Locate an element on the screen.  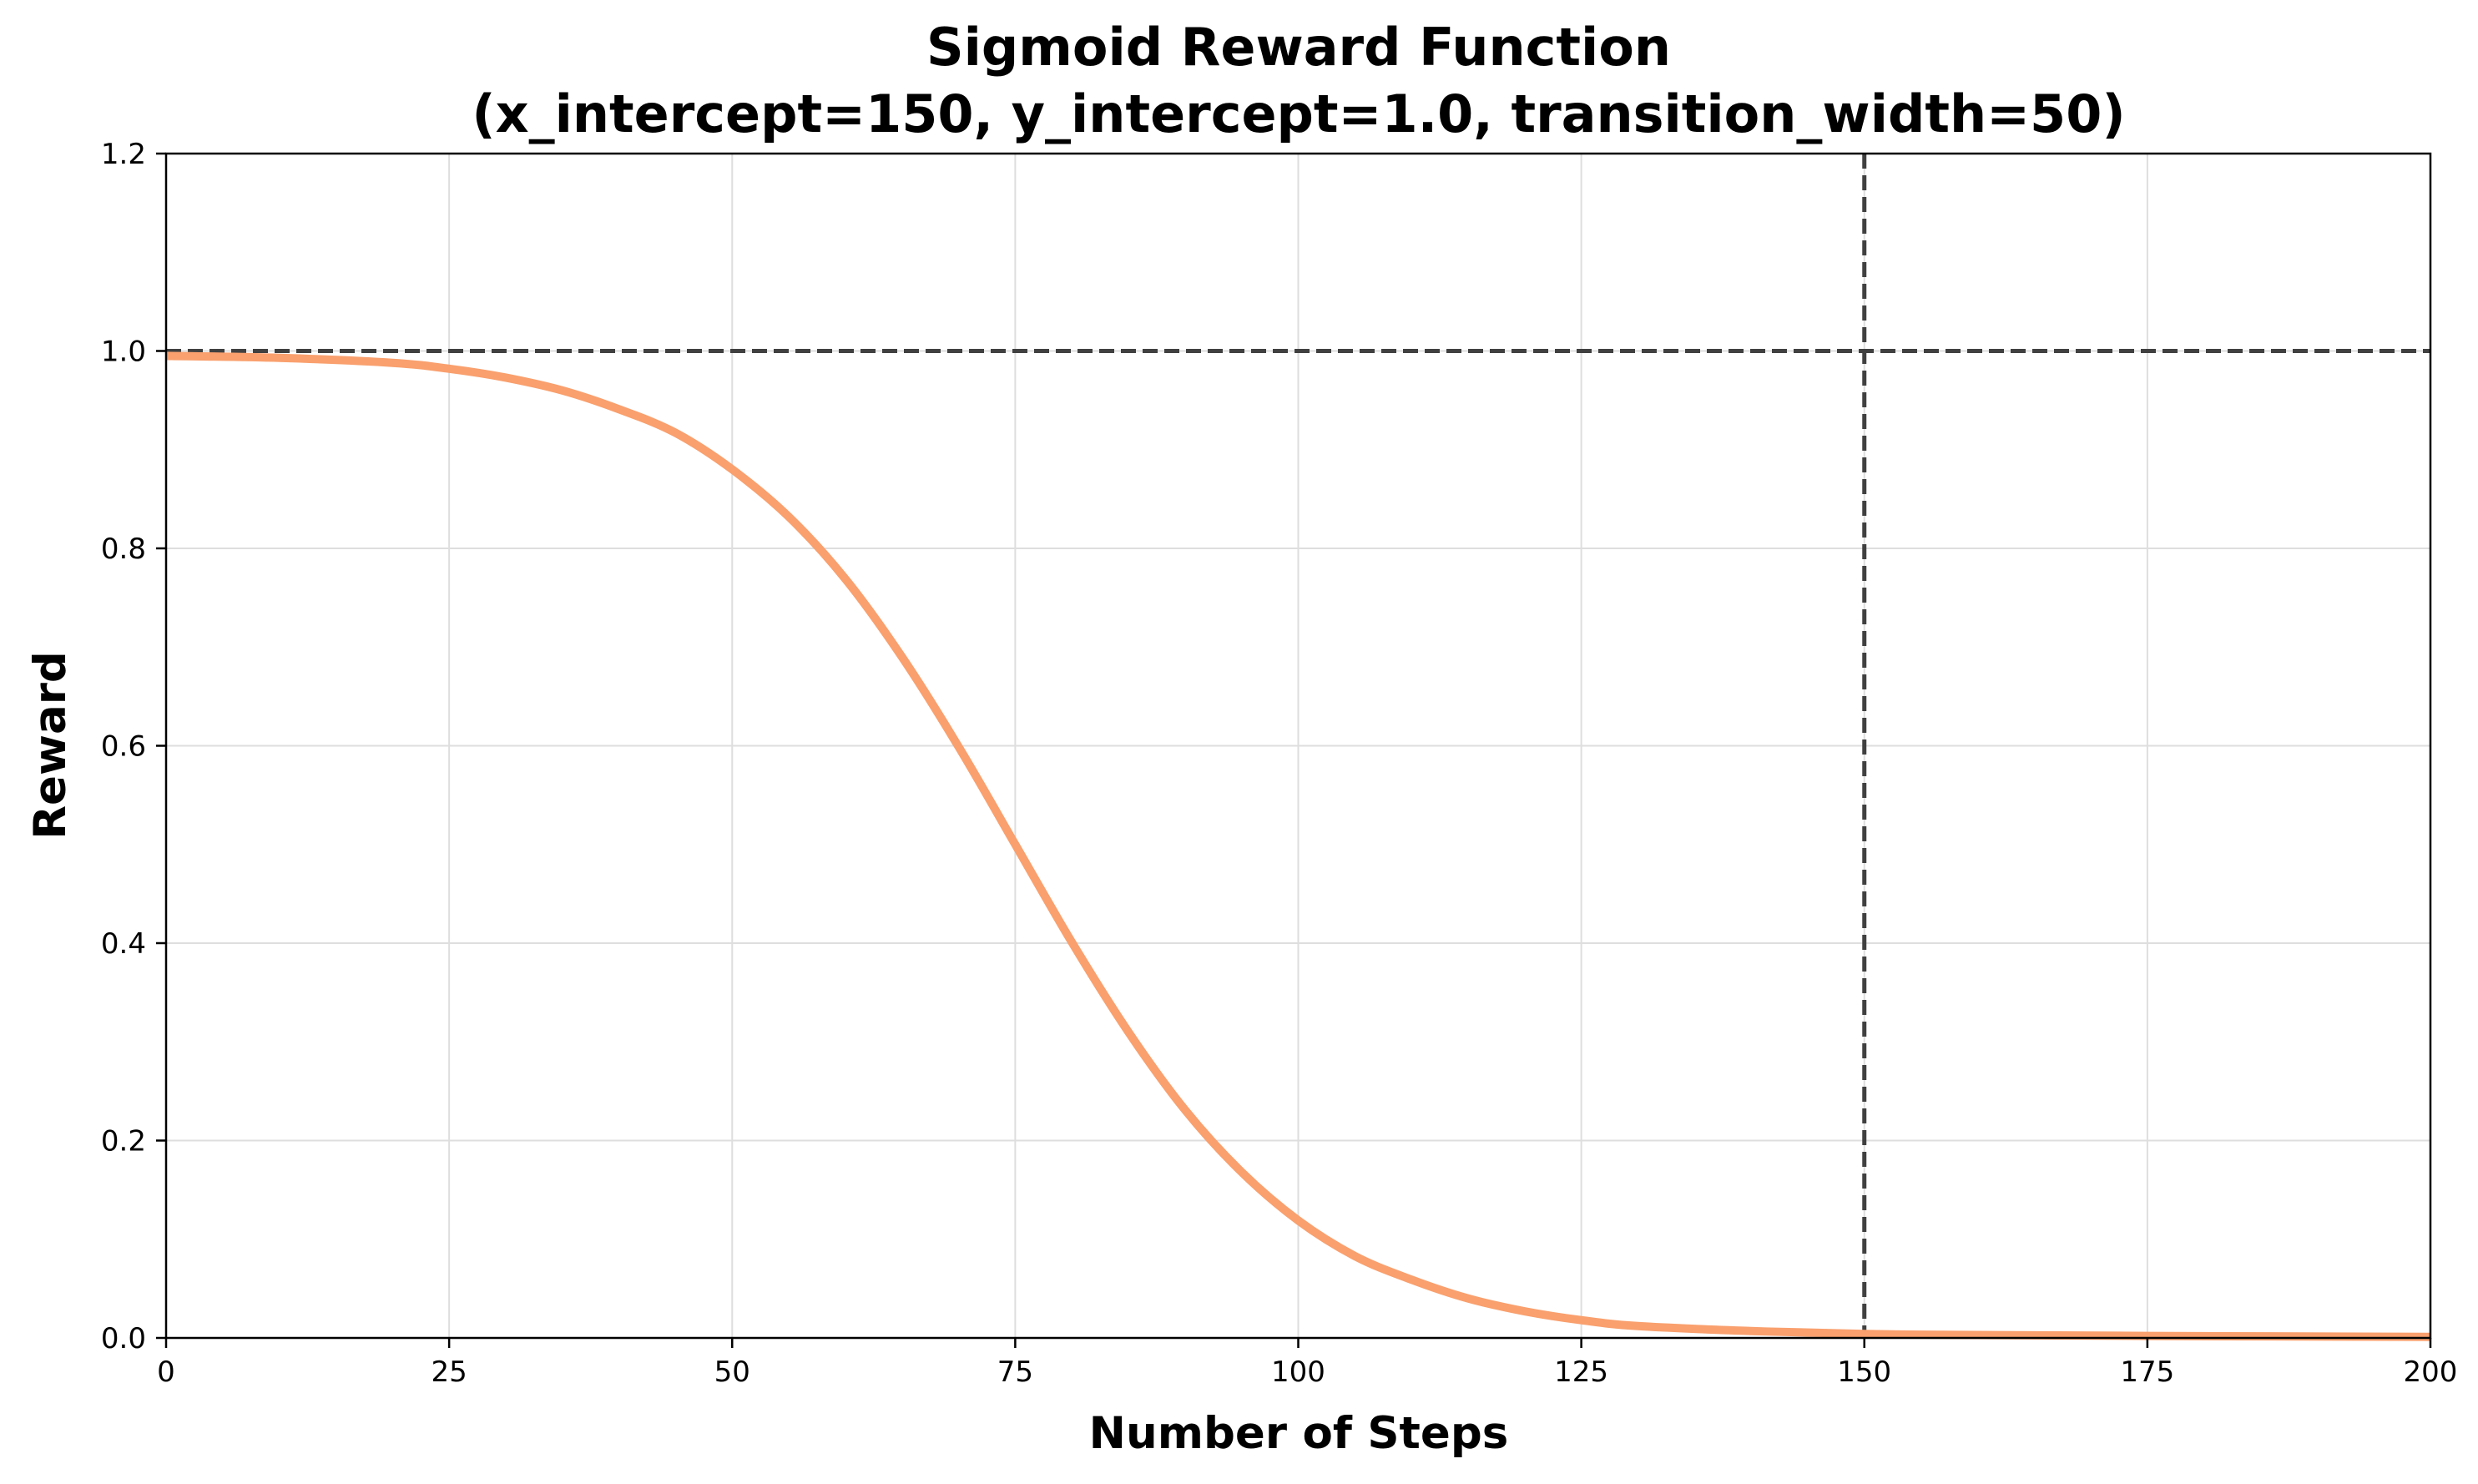
x-tick-label: 25 is located at coordinates (449, 1372).